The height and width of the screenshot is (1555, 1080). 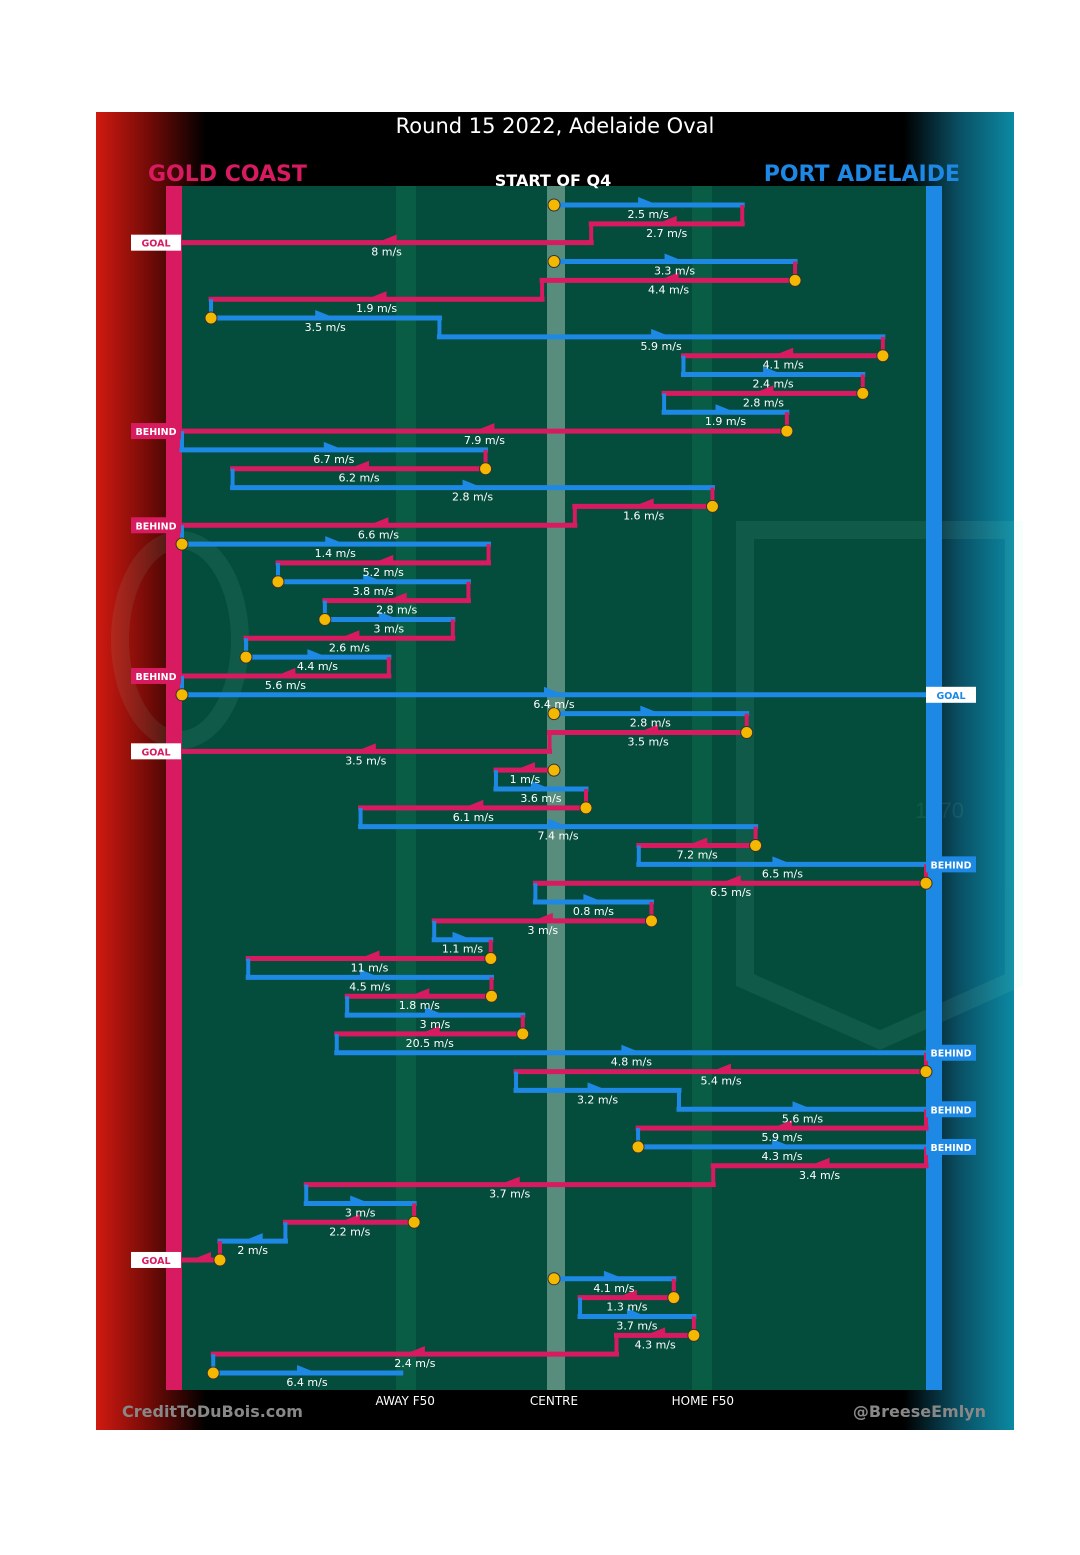 I want to click on chain-speed-label: 2.6 m/s, so click(x=349, y=647).